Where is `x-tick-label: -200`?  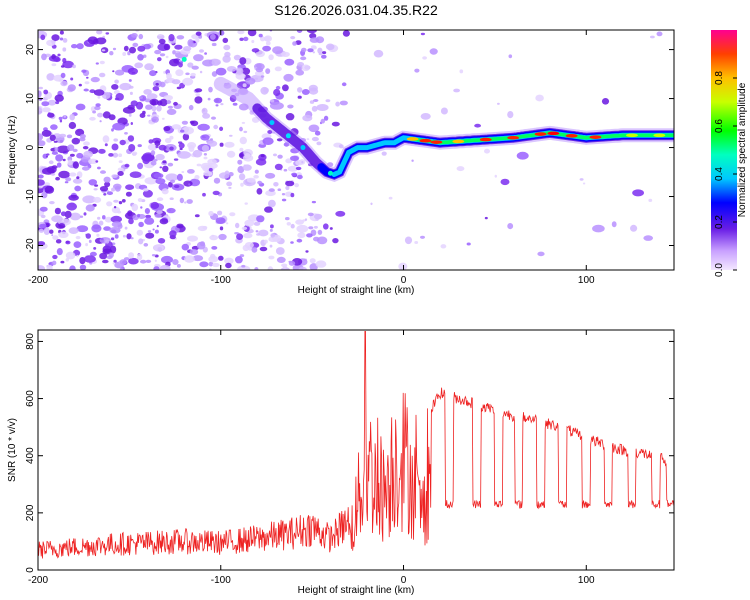
x-tick-label: -200 is located at coordinates (38, 280).